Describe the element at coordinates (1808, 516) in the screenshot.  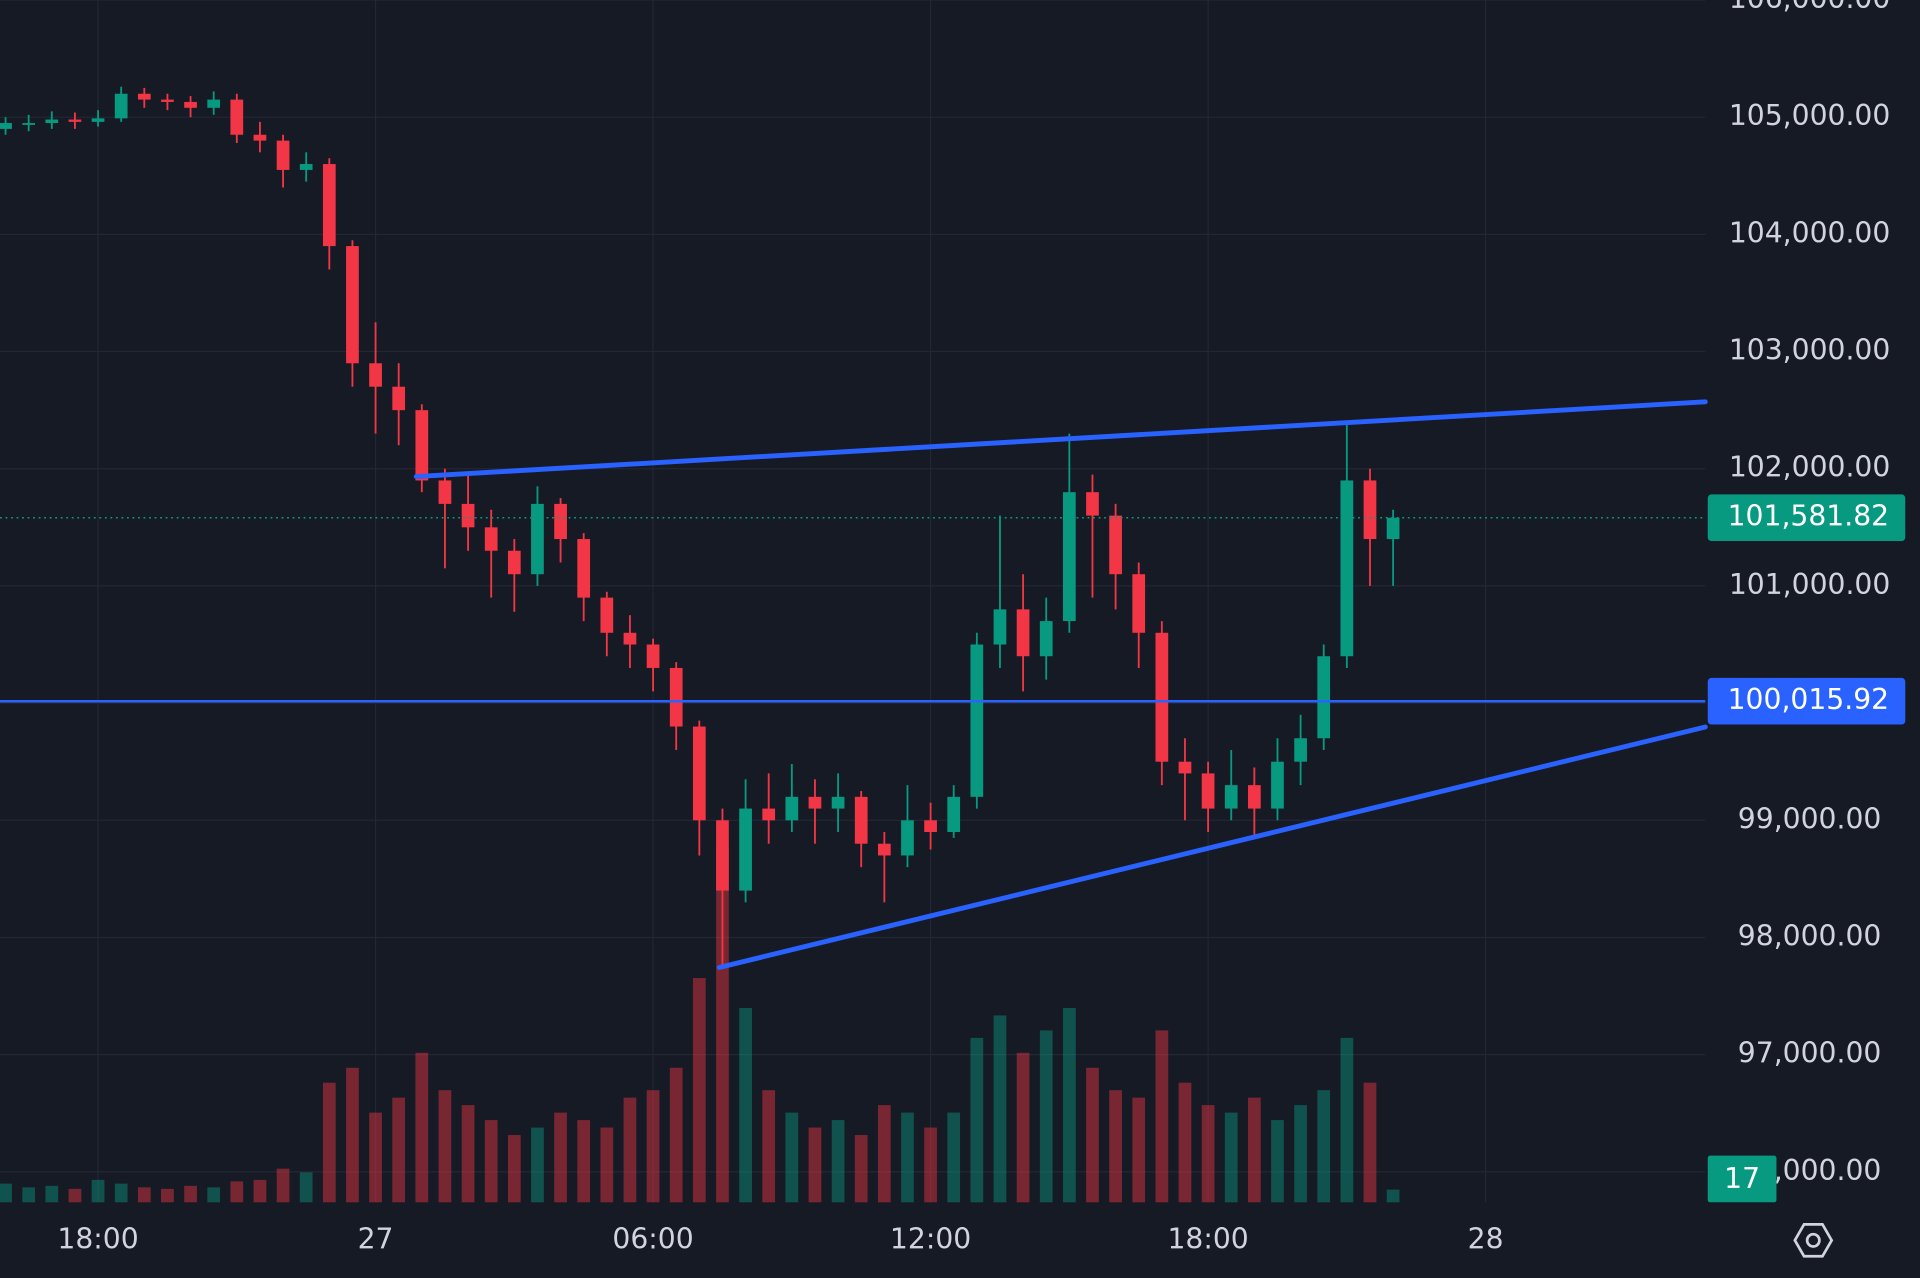
I see `price-badge-label: 101,581.82` at that location.